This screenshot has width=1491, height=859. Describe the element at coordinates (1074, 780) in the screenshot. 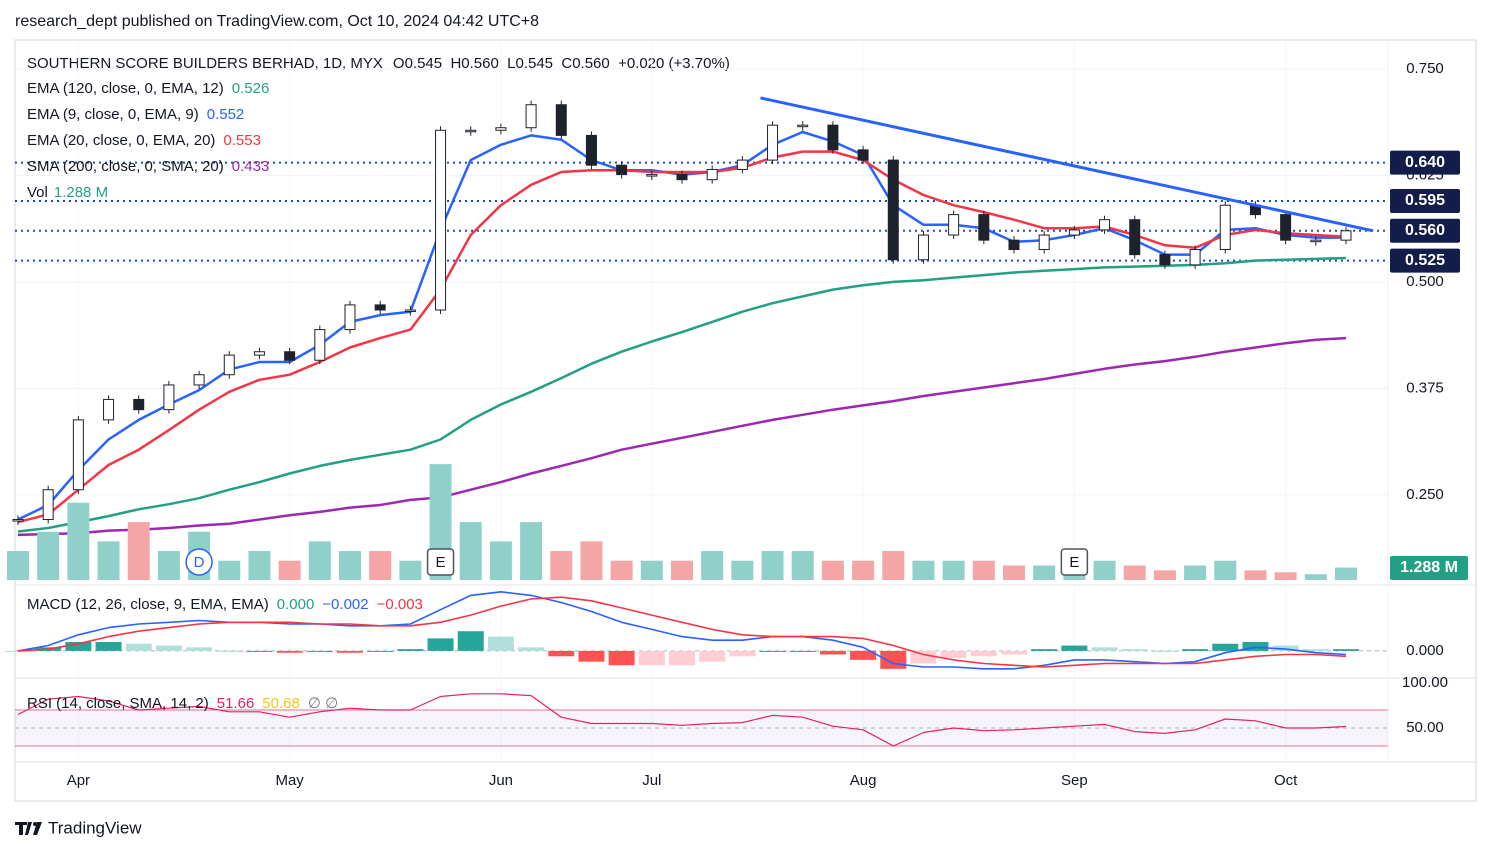

I see `x-tick-label: Sep` at that location.